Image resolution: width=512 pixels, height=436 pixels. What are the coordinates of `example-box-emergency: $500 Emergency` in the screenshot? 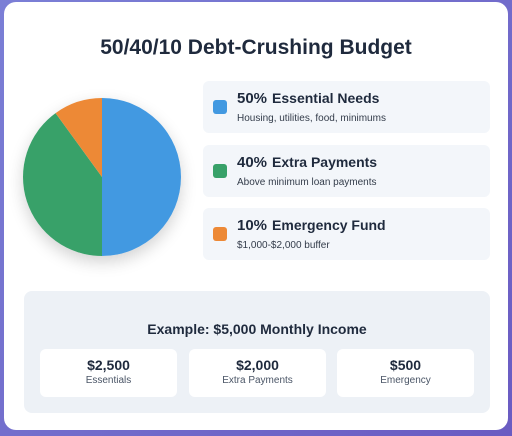 It's located at (405, 373).